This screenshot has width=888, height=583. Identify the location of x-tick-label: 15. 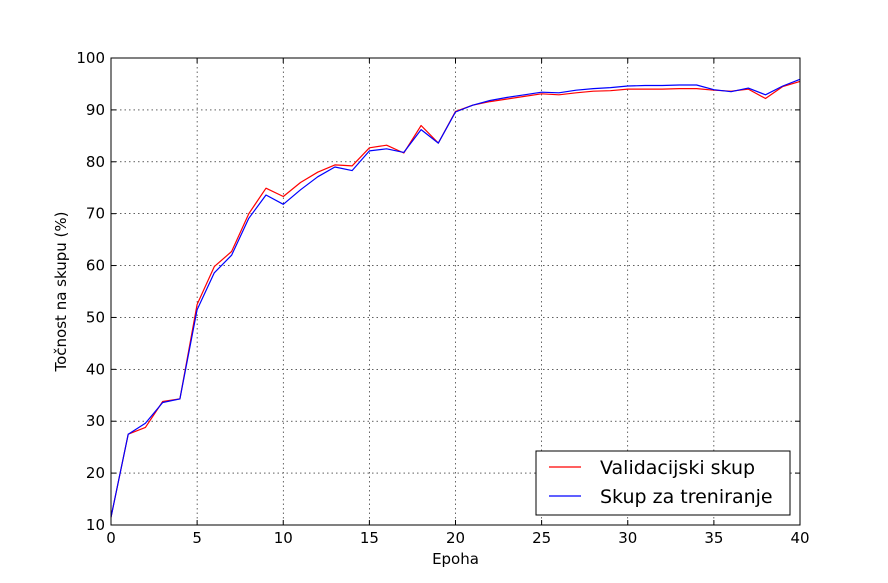
(369, 538).